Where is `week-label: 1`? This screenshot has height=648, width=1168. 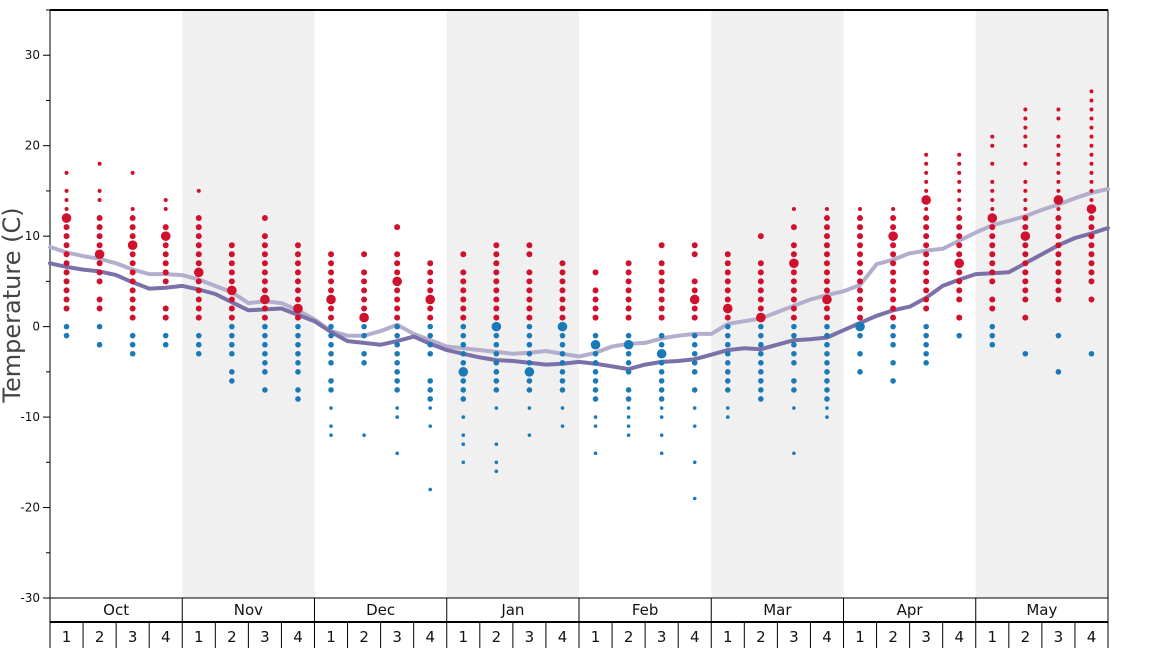 week-label: 1 is located at coordinates (464, 637).